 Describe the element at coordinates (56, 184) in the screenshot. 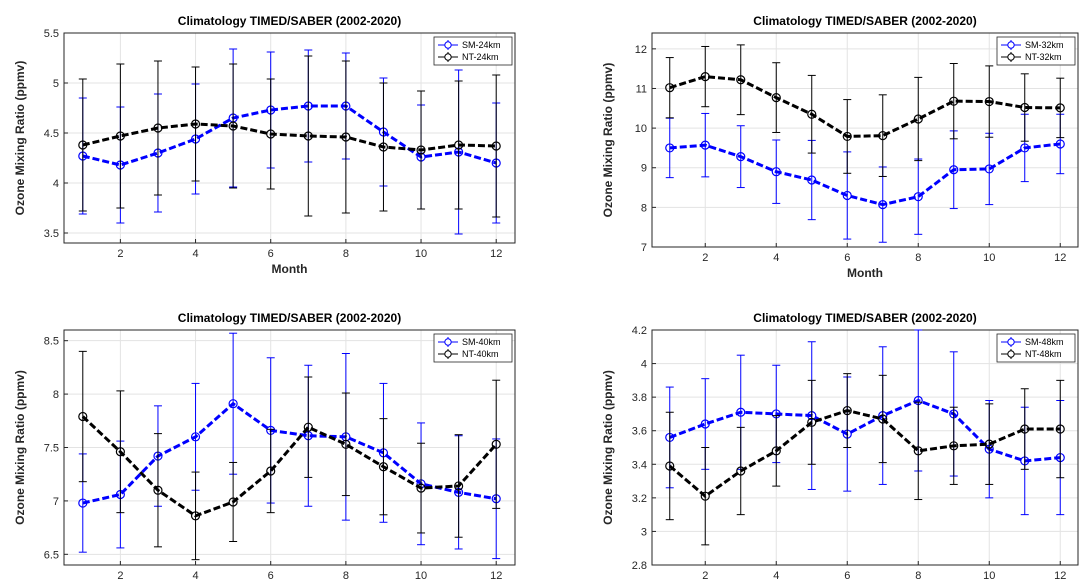

I see `y-tick-label: 4` at that location.